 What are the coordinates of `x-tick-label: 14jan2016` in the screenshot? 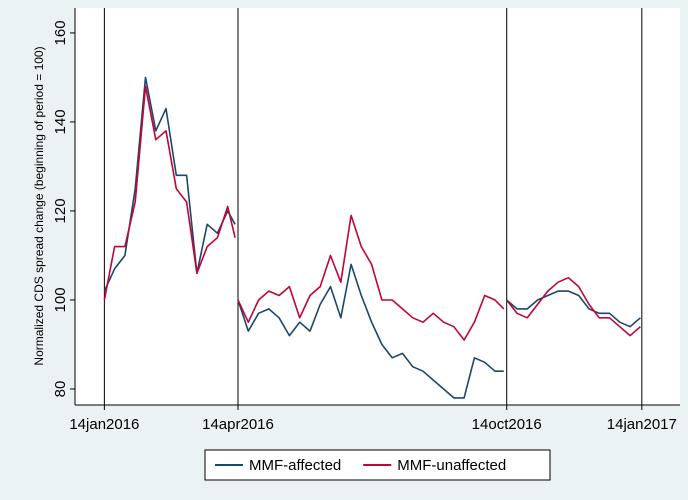 It's located at (104, 424).